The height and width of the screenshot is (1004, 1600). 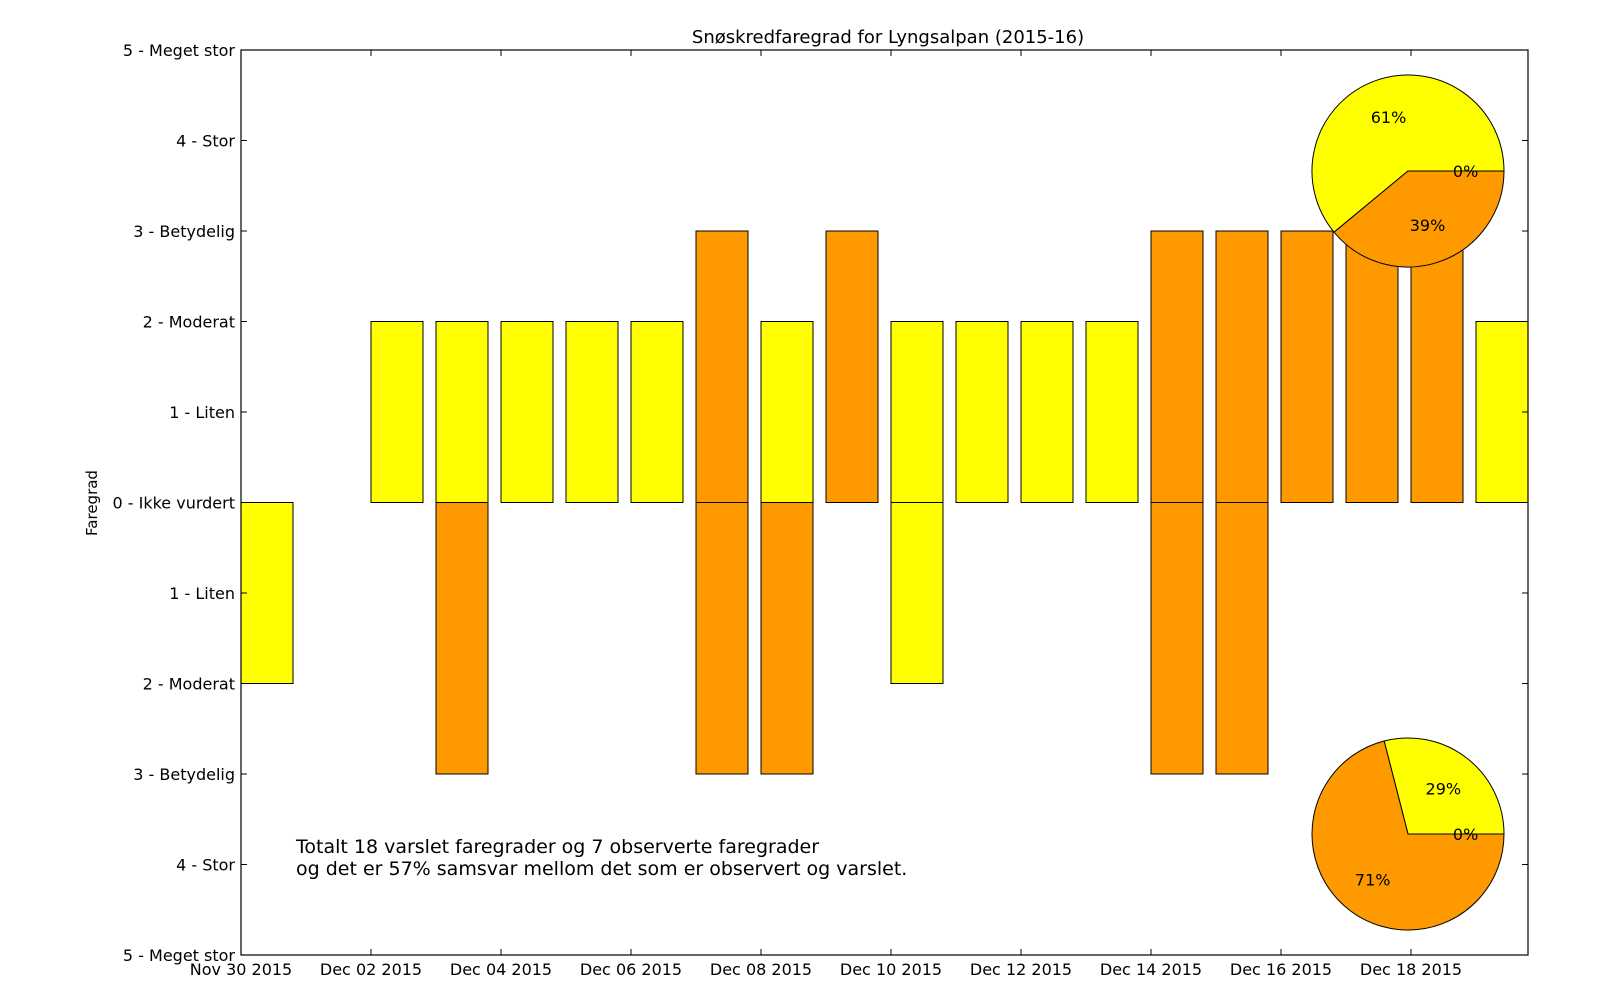 I want to click on x-tick-label: Dec 04 2015, so click(x=501, y=969).